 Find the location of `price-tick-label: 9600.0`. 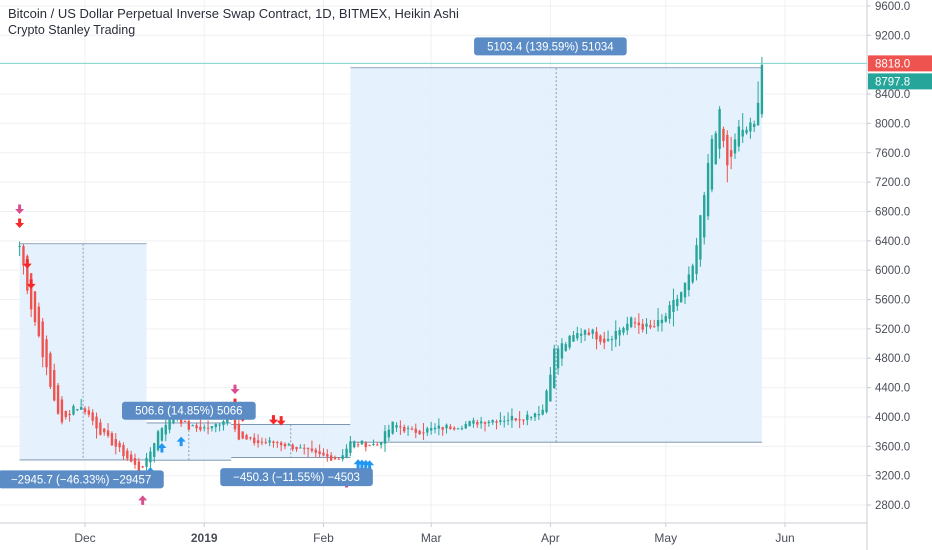

price-tick-label: 9600.0 is located at coordinates (892, 7).